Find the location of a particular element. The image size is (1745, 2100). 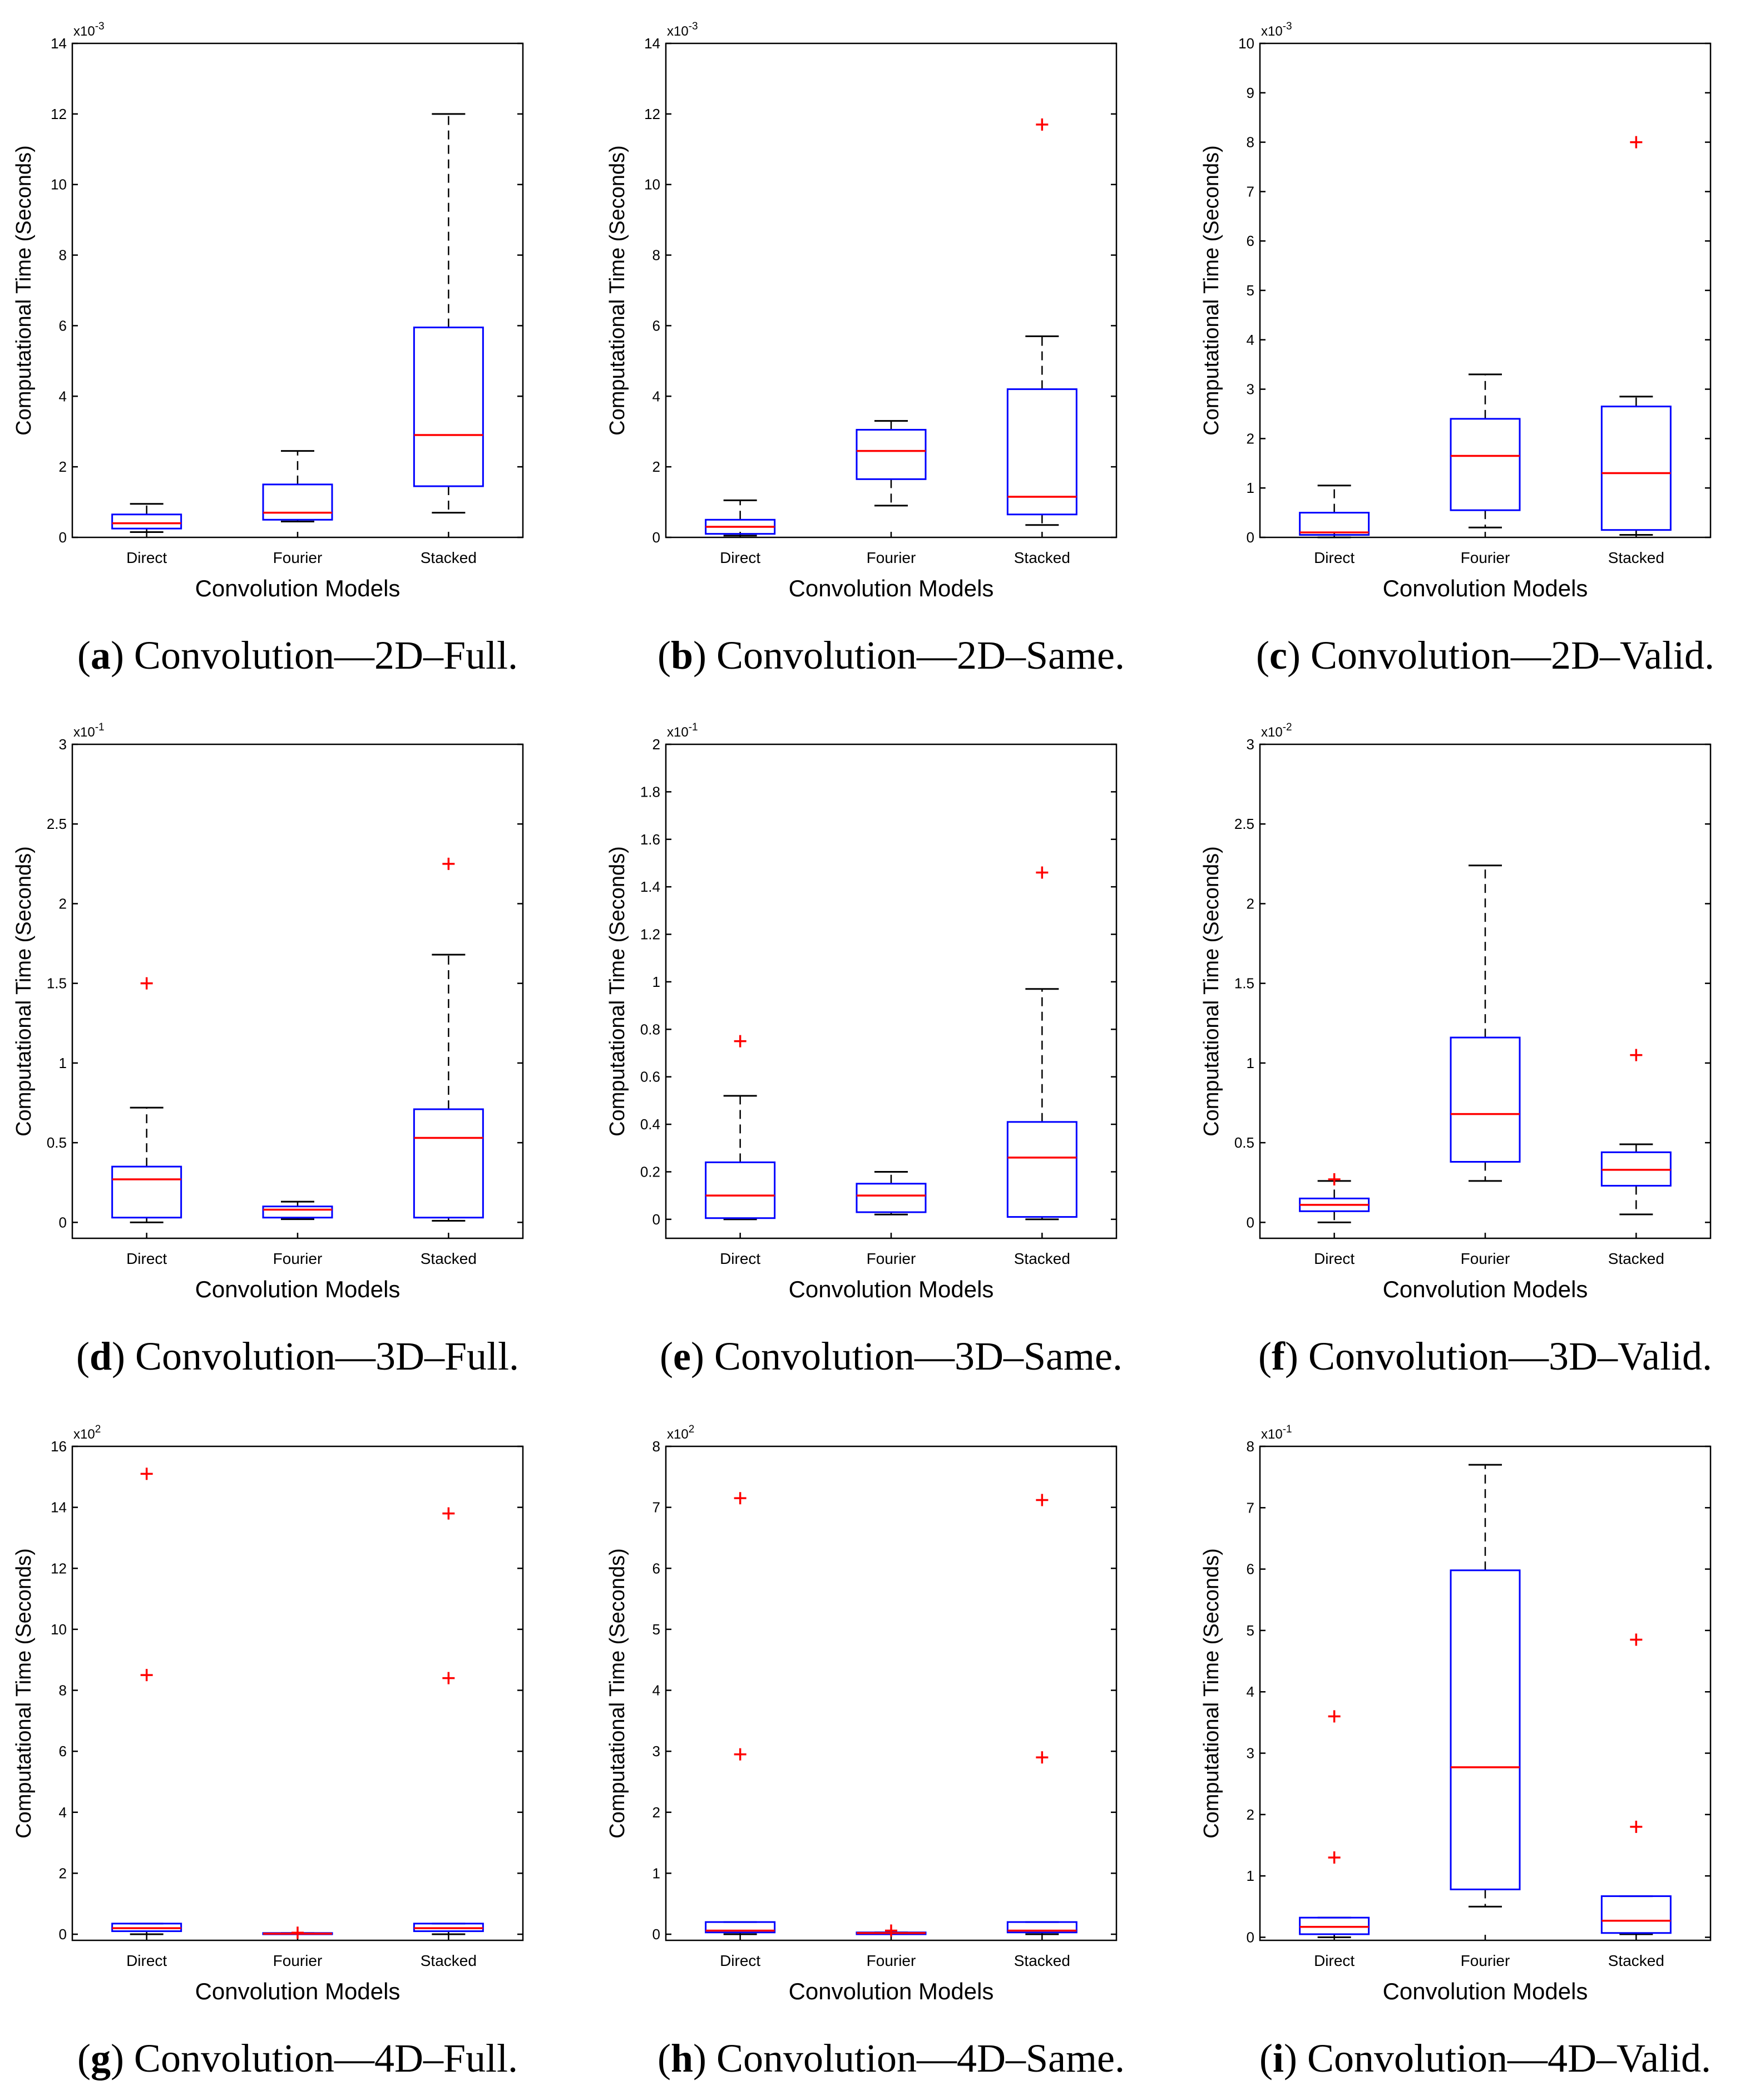

y-tick-label: 3 is located at coordinates (1250, 389).